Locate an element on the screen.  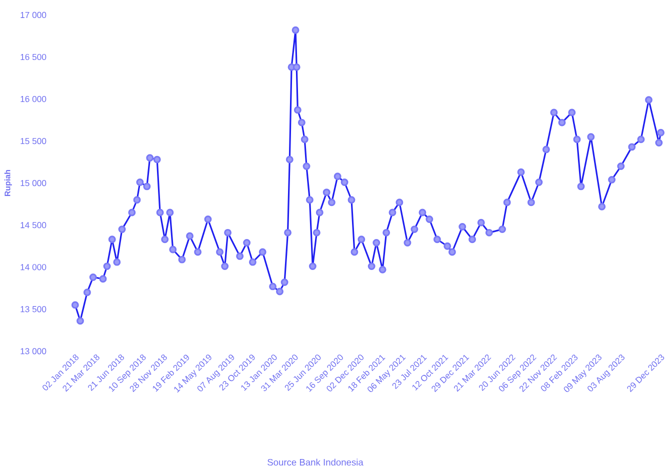
y-tick-label: 14 000 is located at coordinates (33, 267).